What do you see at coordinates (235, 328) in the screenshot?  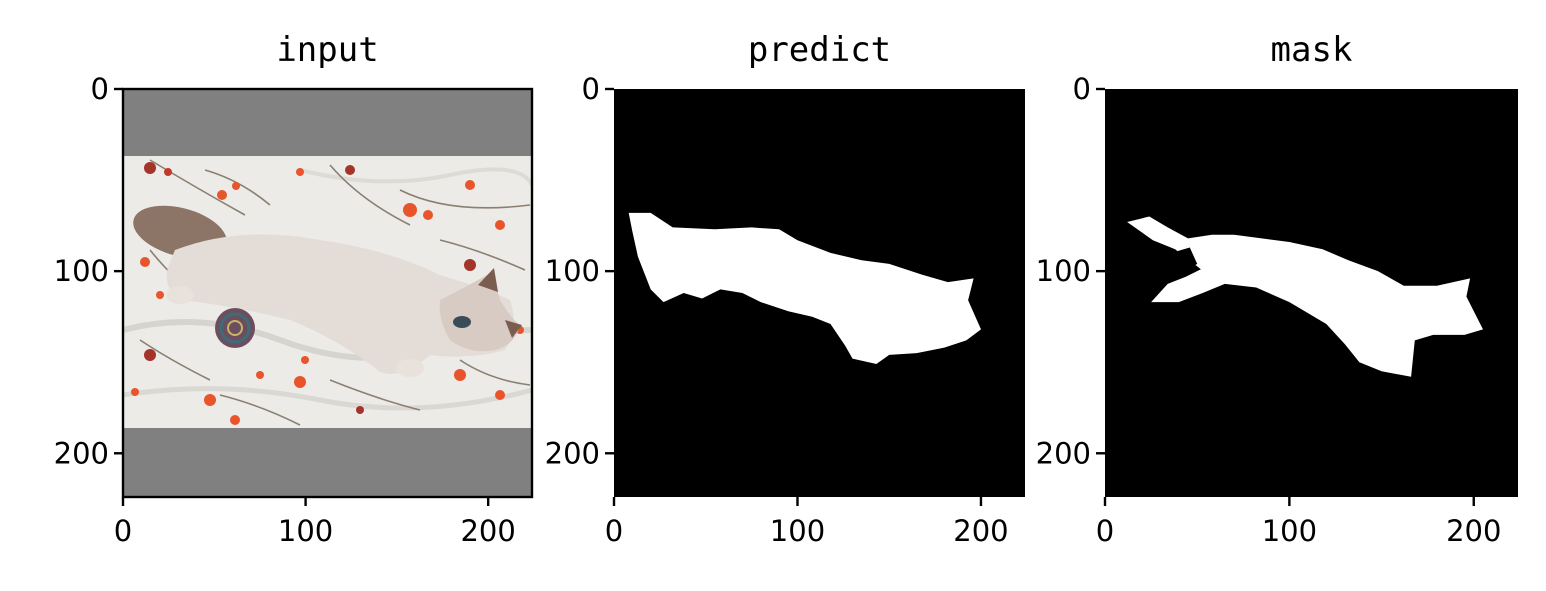 I see `toy-ball` at bounding box center [235, 328].